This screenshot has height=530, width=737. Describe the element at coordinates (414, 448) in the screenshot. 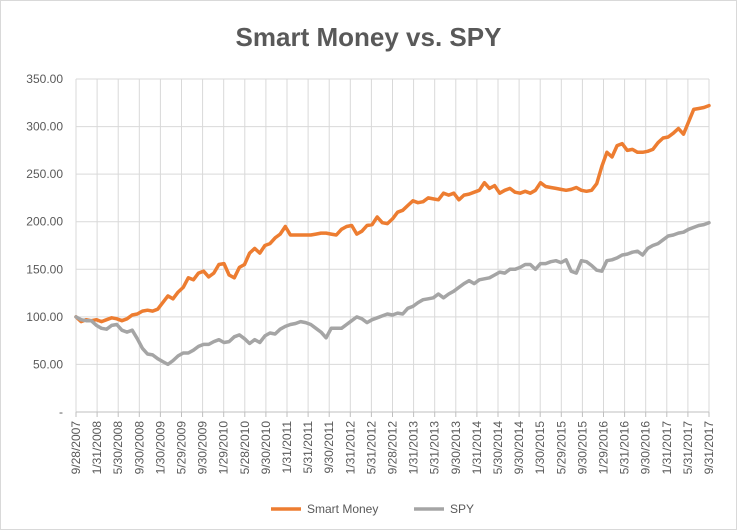

I see `x-tick-label: 1/31/2013` at that location.